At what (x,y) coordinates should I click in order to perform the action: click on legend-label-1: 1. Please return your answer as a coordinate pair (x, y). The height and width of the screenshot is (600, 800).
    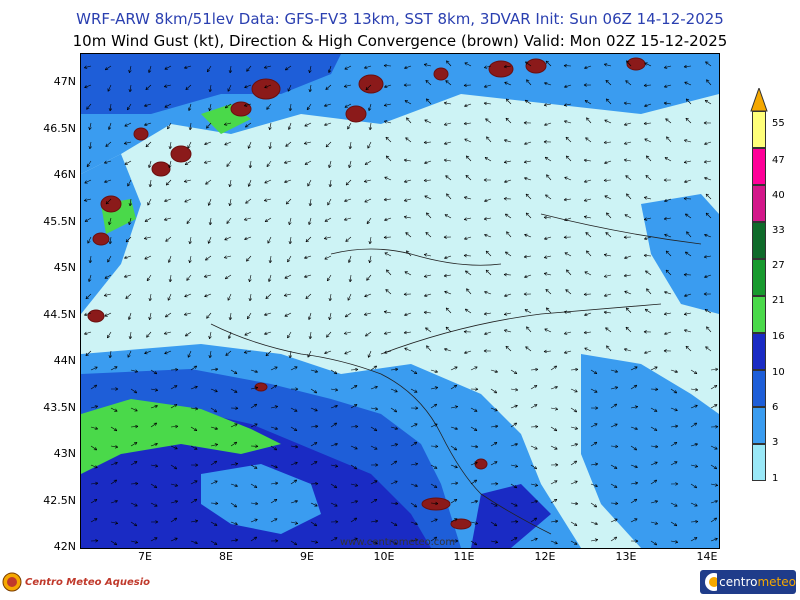
    Looking at the image, I should click on (775, 478).